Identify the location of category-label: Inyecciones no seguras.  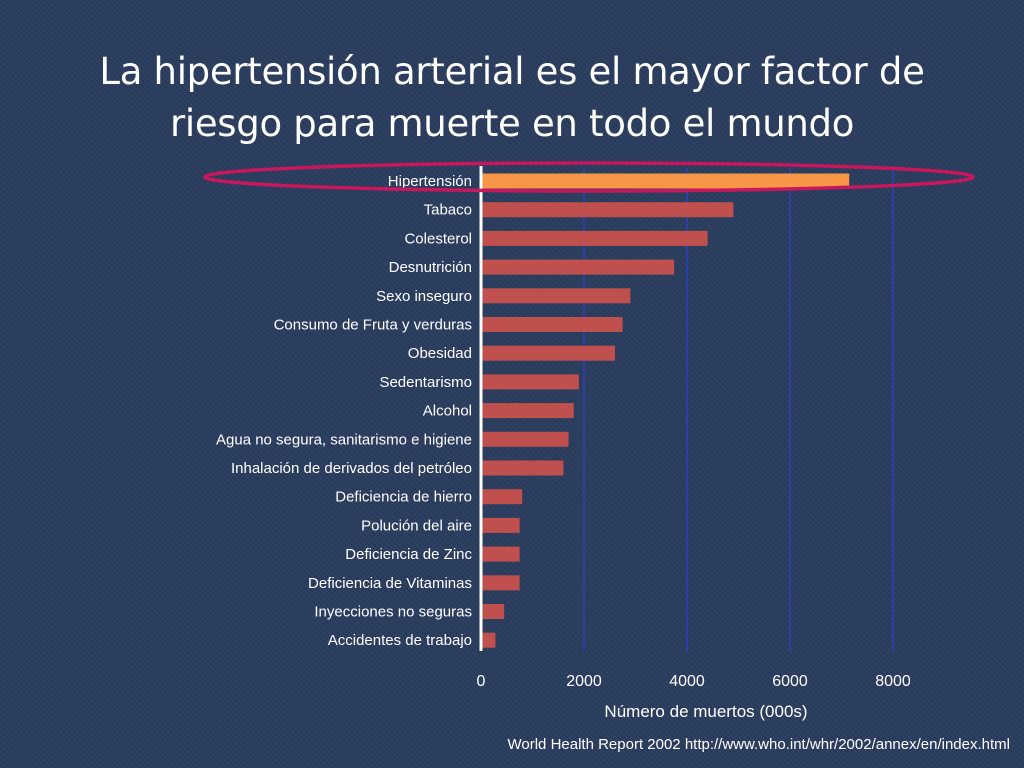
(393, 612).